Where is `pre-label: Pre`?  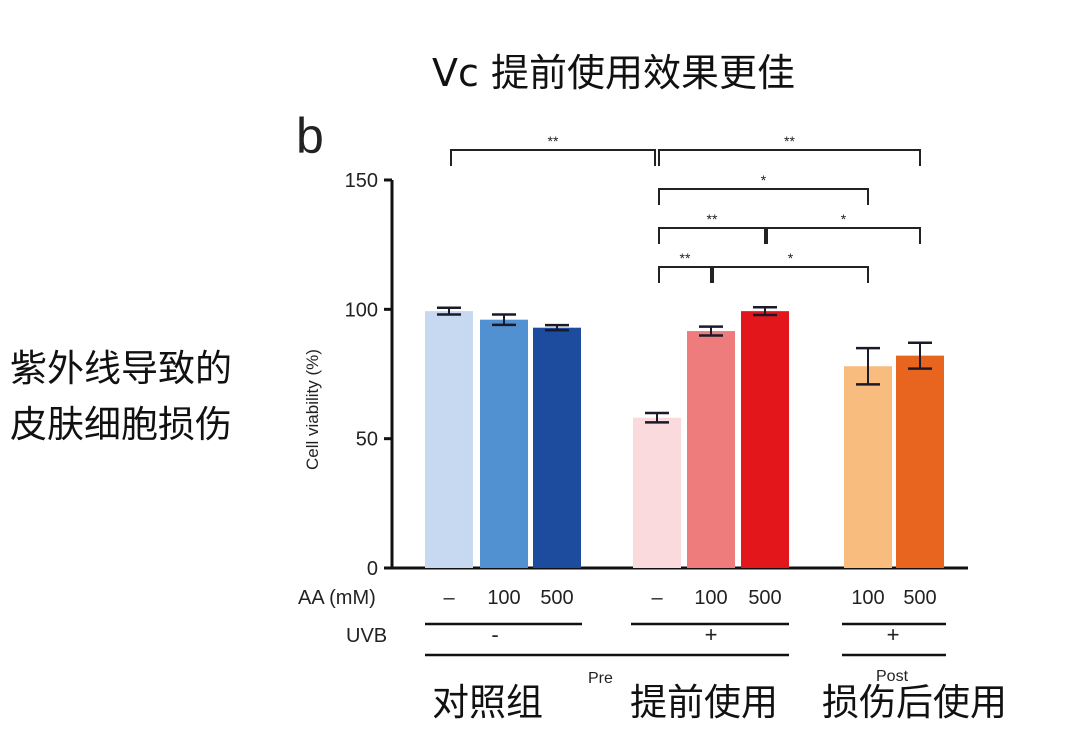 pre-label: Pre is located at coordinates (600, 678).